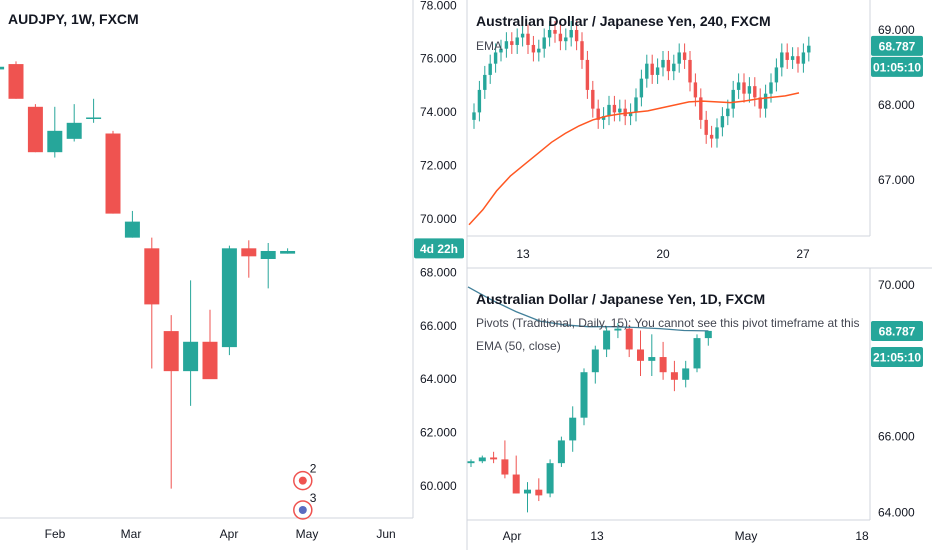 This screenshot has width=932, height=555. What do you see at coordinates (438, 486) in the screenshot?
I see `weekly-y-tick-label: 60.000` at bounding box center [438, 486].